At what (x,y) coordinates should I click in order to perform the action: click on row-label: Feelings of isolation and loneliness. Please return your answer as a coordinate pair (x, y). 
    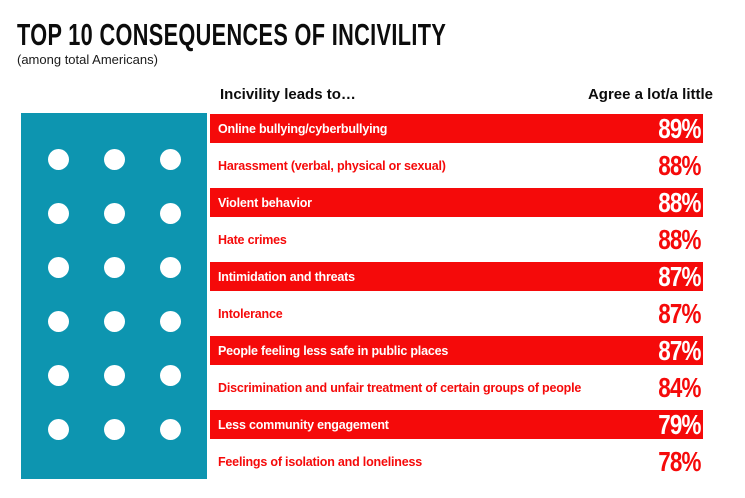
    Looking at the image, I should click on (320, 461).